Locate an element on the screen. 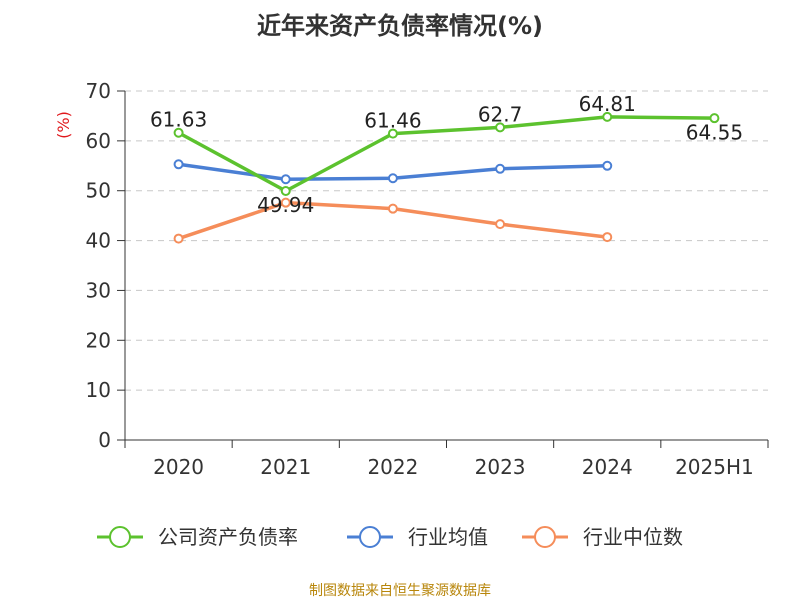 The width and height of the screenshot is (800, 600). y-tick-label: 60 is located at coordinates (98, 141).